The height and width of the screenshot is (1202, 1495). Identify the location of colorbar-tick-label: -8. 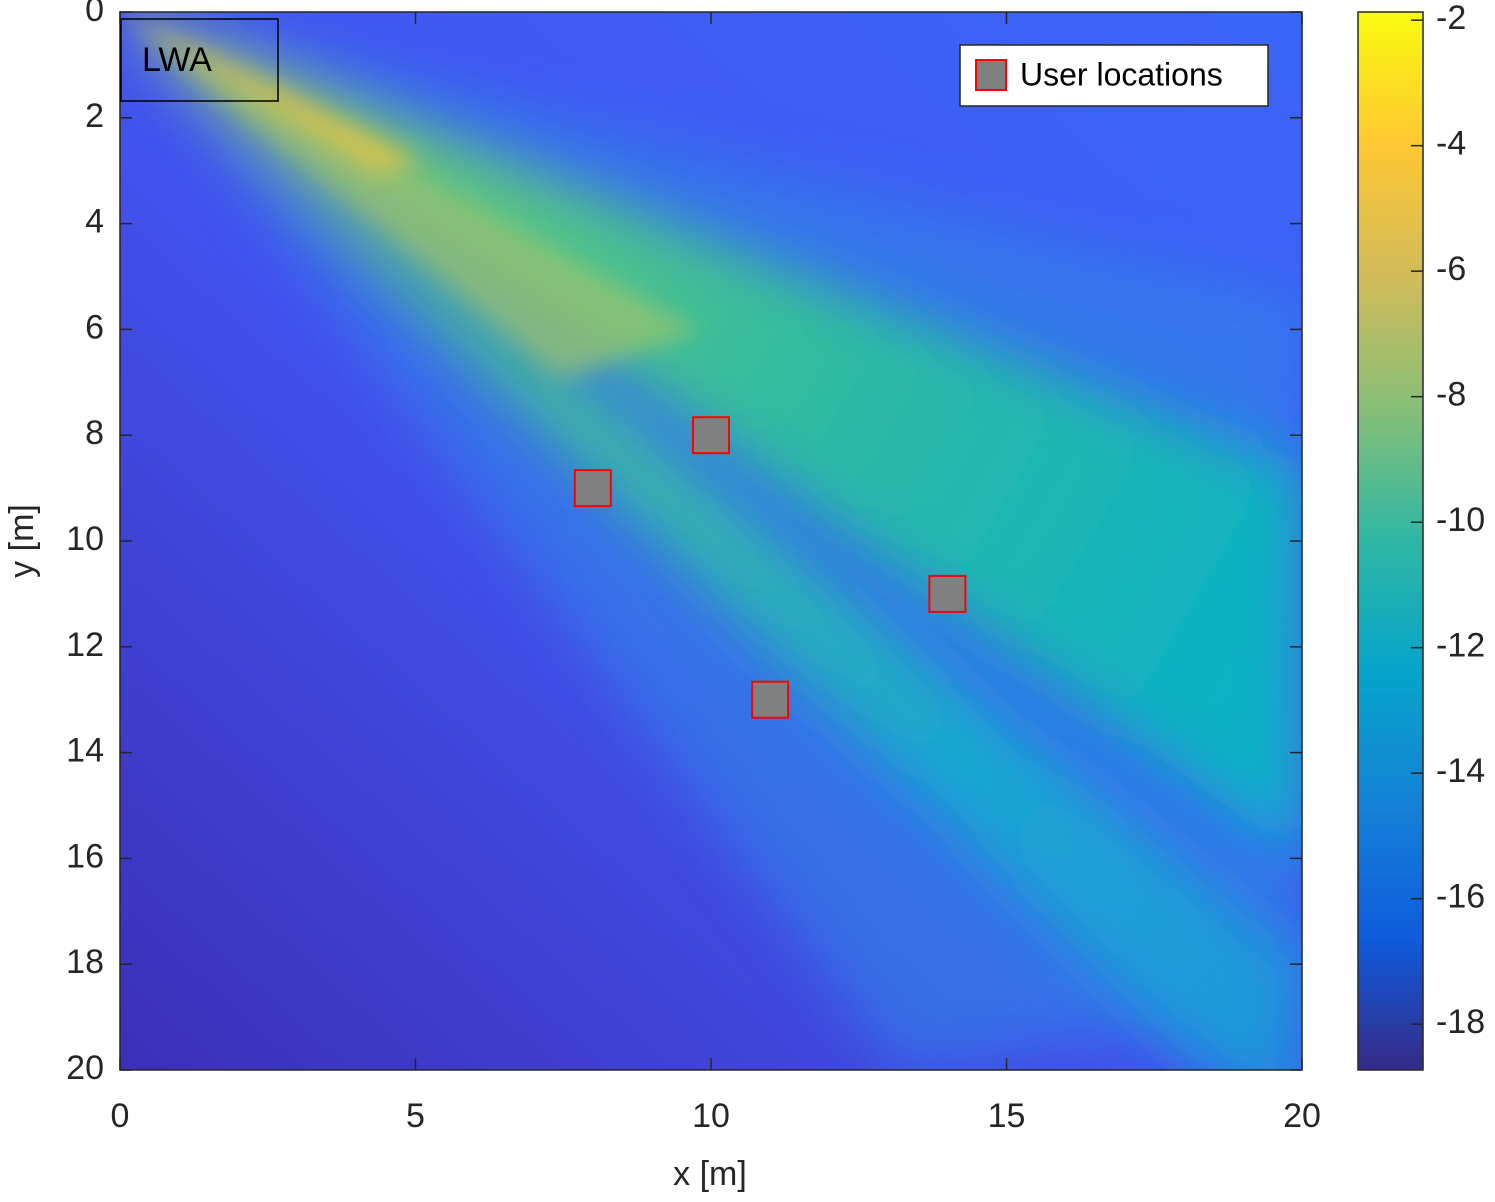
(1451, 395).